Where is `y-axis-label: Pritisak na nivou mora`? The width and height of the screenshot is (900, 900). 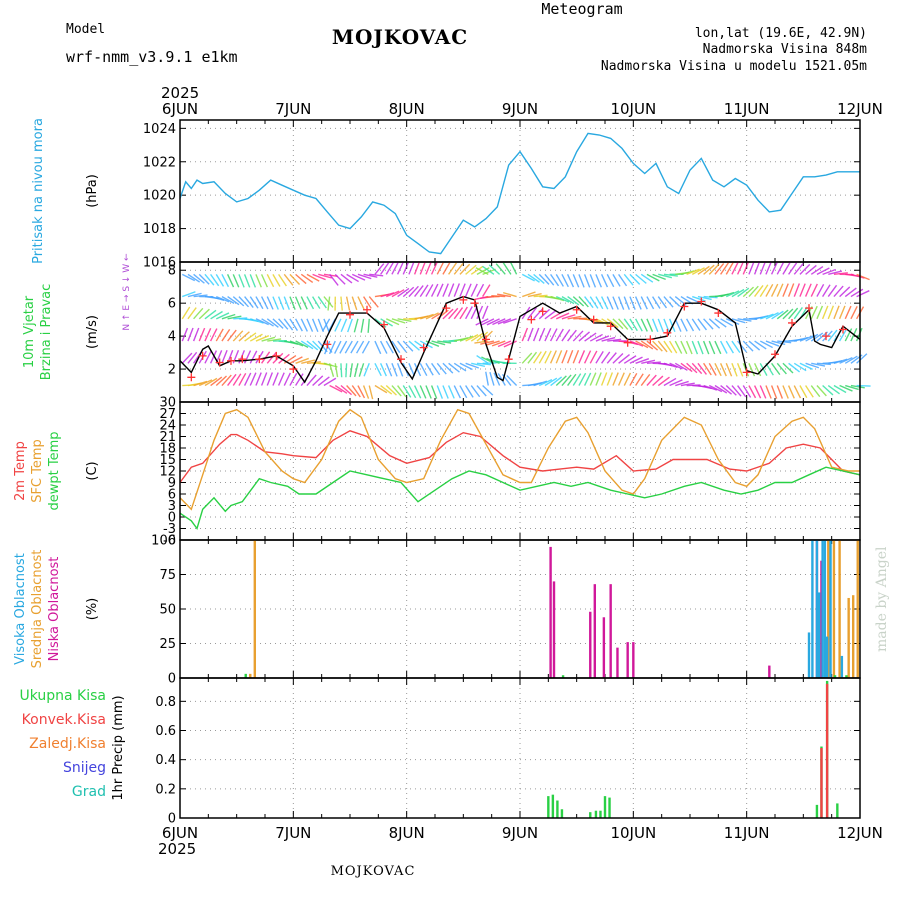
y-axis-label: Pritisak na nivou mora is located at coordinates (38, 191).